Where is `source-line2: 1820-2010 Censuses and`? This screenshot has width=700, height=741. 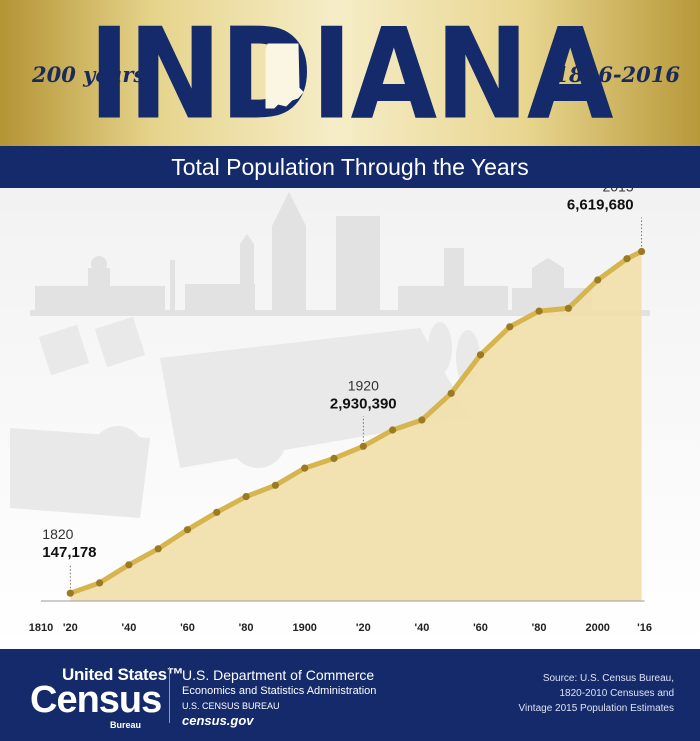 source-line2: 1820-2010 Censuses and is located at coordinates (616, 693).